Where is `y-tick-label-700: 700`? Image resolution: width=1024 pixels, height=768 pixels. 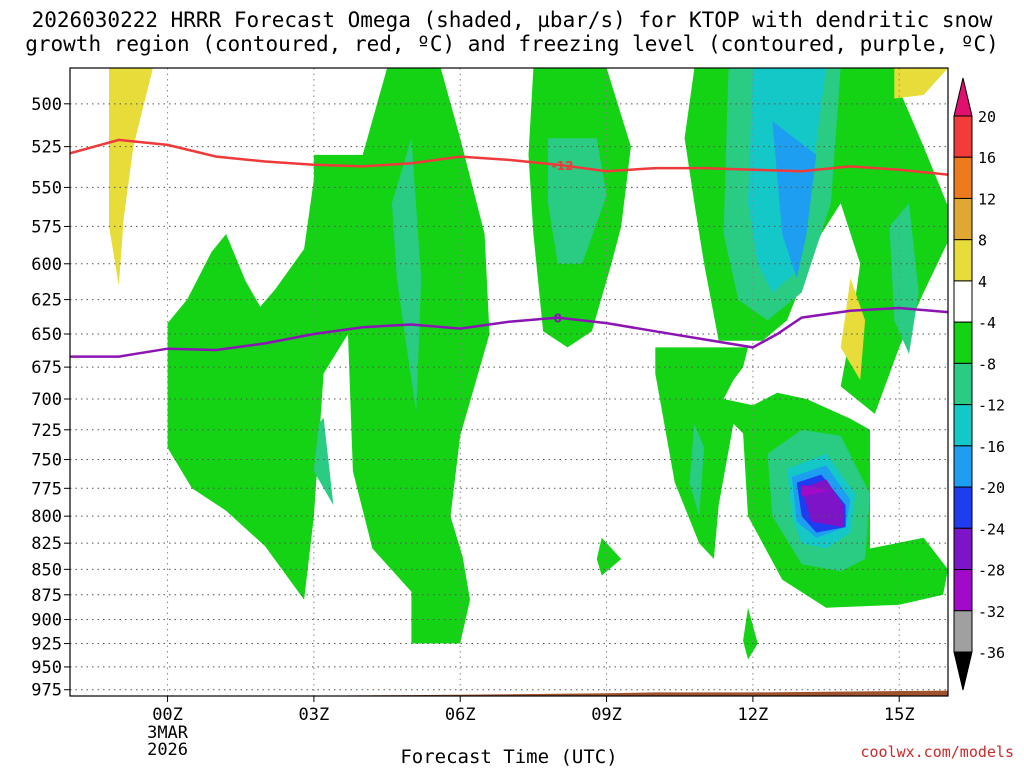 y-tick-label-700: 700 is located at coordinates (46, 400).